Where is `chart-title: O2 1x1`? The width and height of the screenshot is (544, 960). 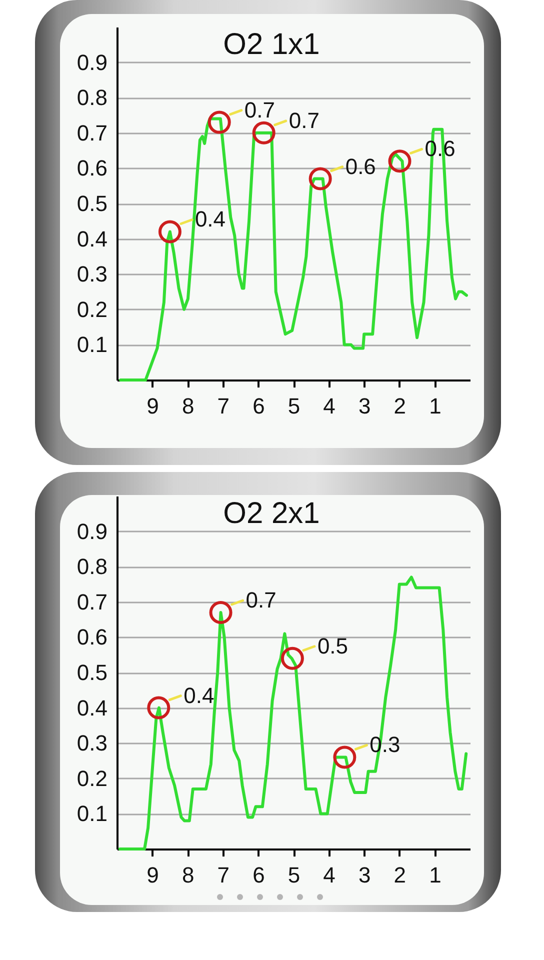
chart-title: O2 1x1 is located at coordinates (271, 44).